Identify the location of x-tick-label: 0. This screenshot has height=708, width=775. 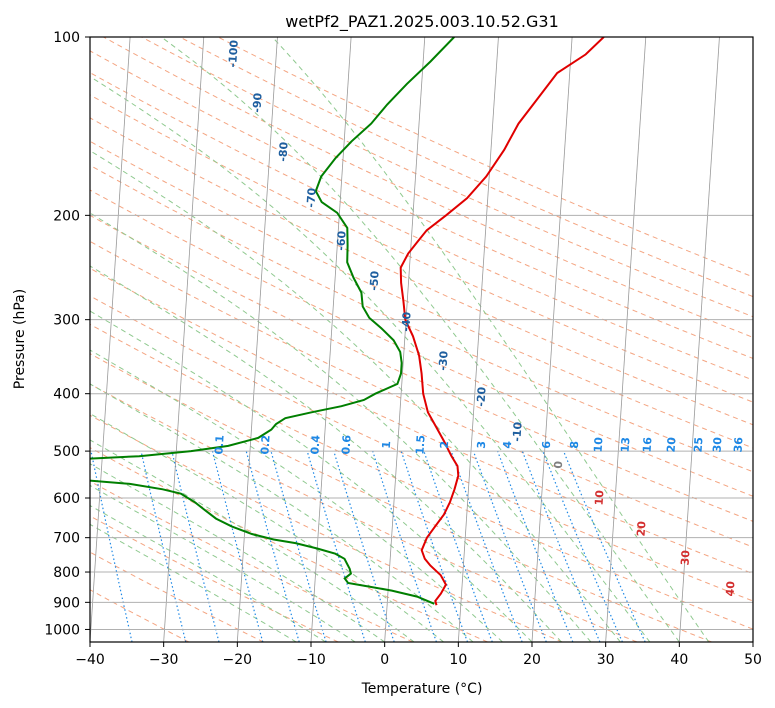
(384, 660).